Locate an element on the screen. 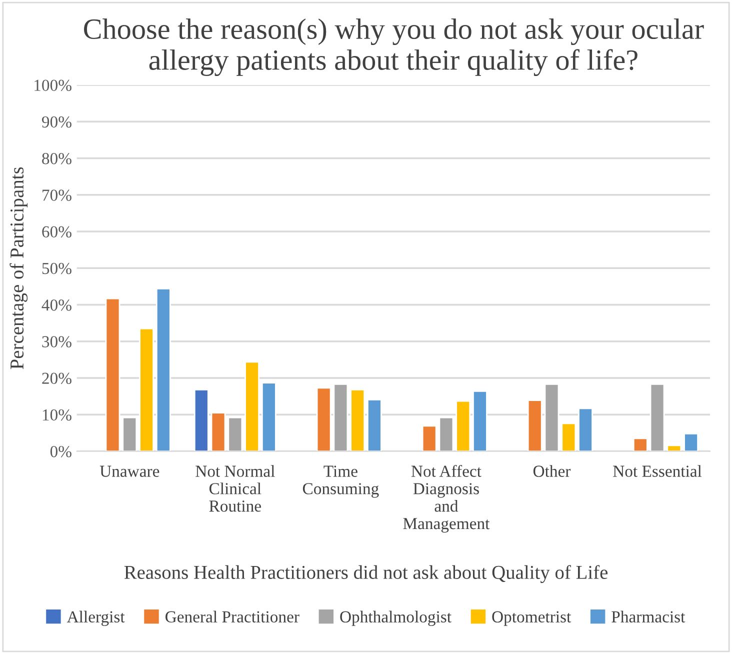  y-tick-label: 10% is located at coordinates (57, 415).